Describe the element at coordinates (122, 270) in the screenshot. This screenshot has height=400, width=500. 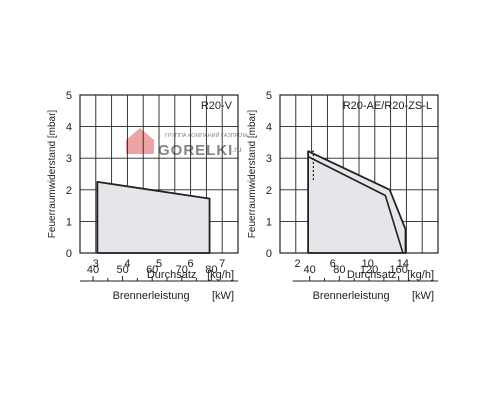
I see `secondary-tick-label: 50` at that location.